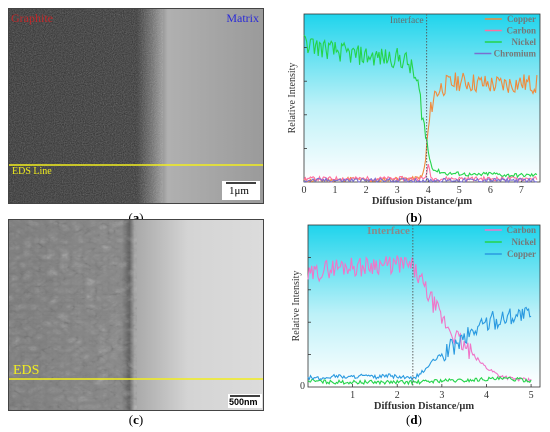 Image resolution: width=550 pixels, height=432 pixels. I want to click on scale-bar-c-box, so click(245, 401).